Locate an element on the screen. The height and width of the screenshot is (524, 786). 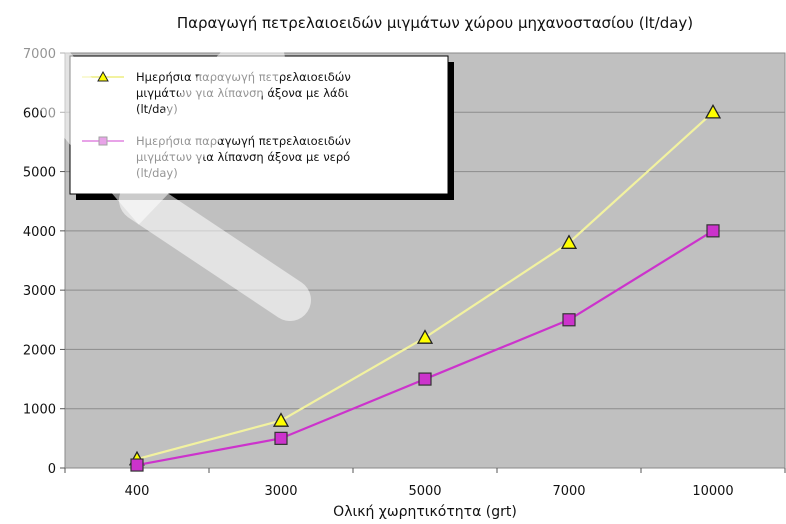
x-tick-label: 7000 is located at coordinates (568, 491).